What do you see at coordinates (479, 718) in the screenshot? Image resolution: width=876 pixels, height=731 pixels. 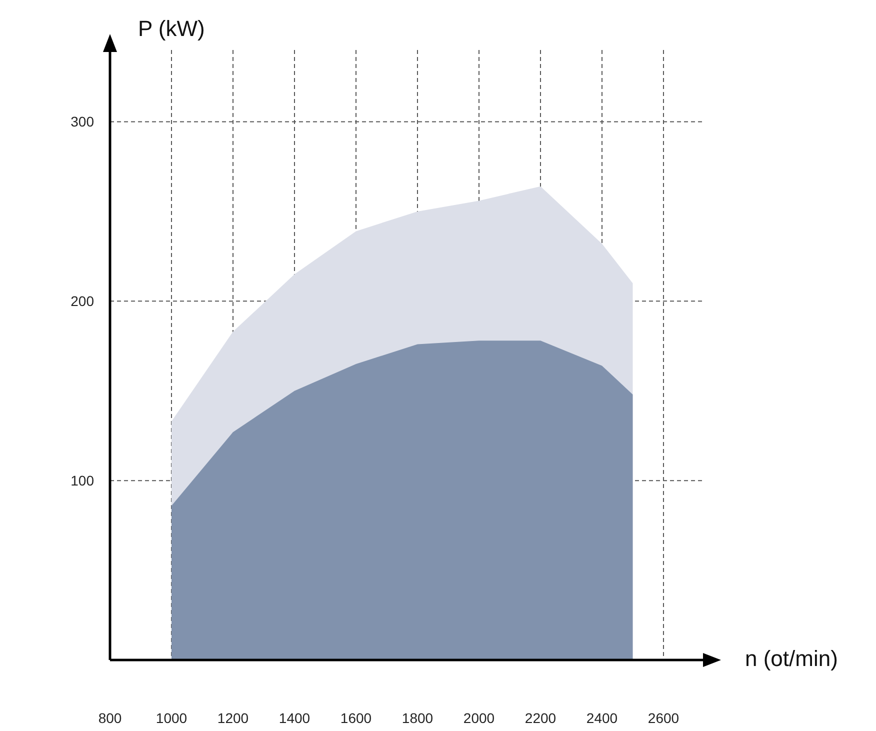 I see `x-tick-label: 2000` at bounding box center [479, 718].